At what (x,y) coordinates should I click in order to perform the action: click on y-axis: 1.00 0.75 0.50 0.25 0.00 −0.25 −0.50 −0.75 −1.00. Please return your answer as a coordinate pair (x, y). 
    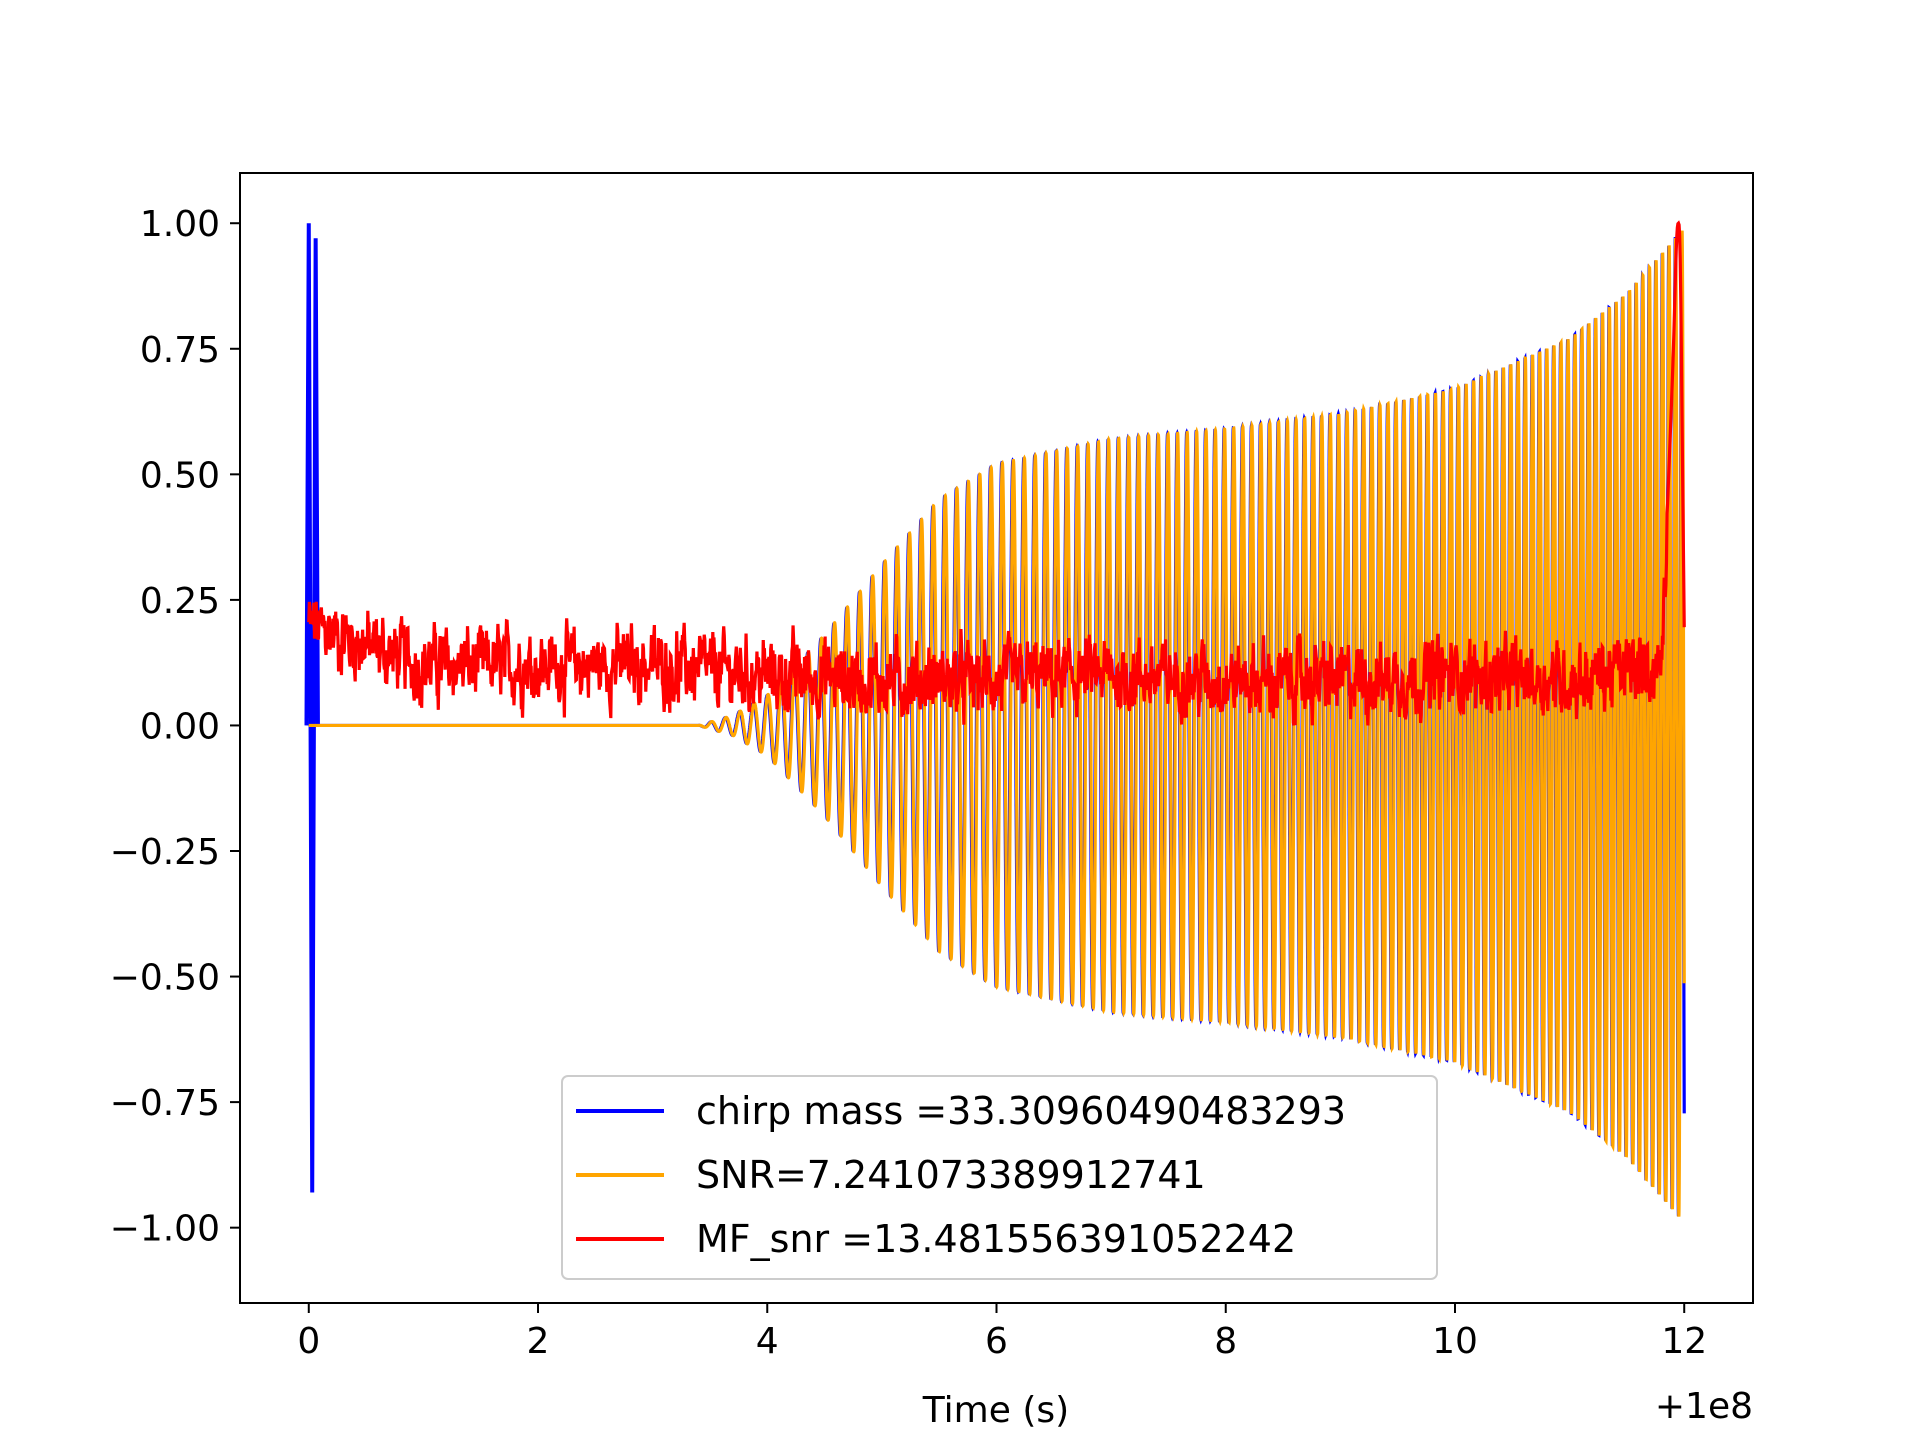
    Looking at the image, I should click on (175, 727).